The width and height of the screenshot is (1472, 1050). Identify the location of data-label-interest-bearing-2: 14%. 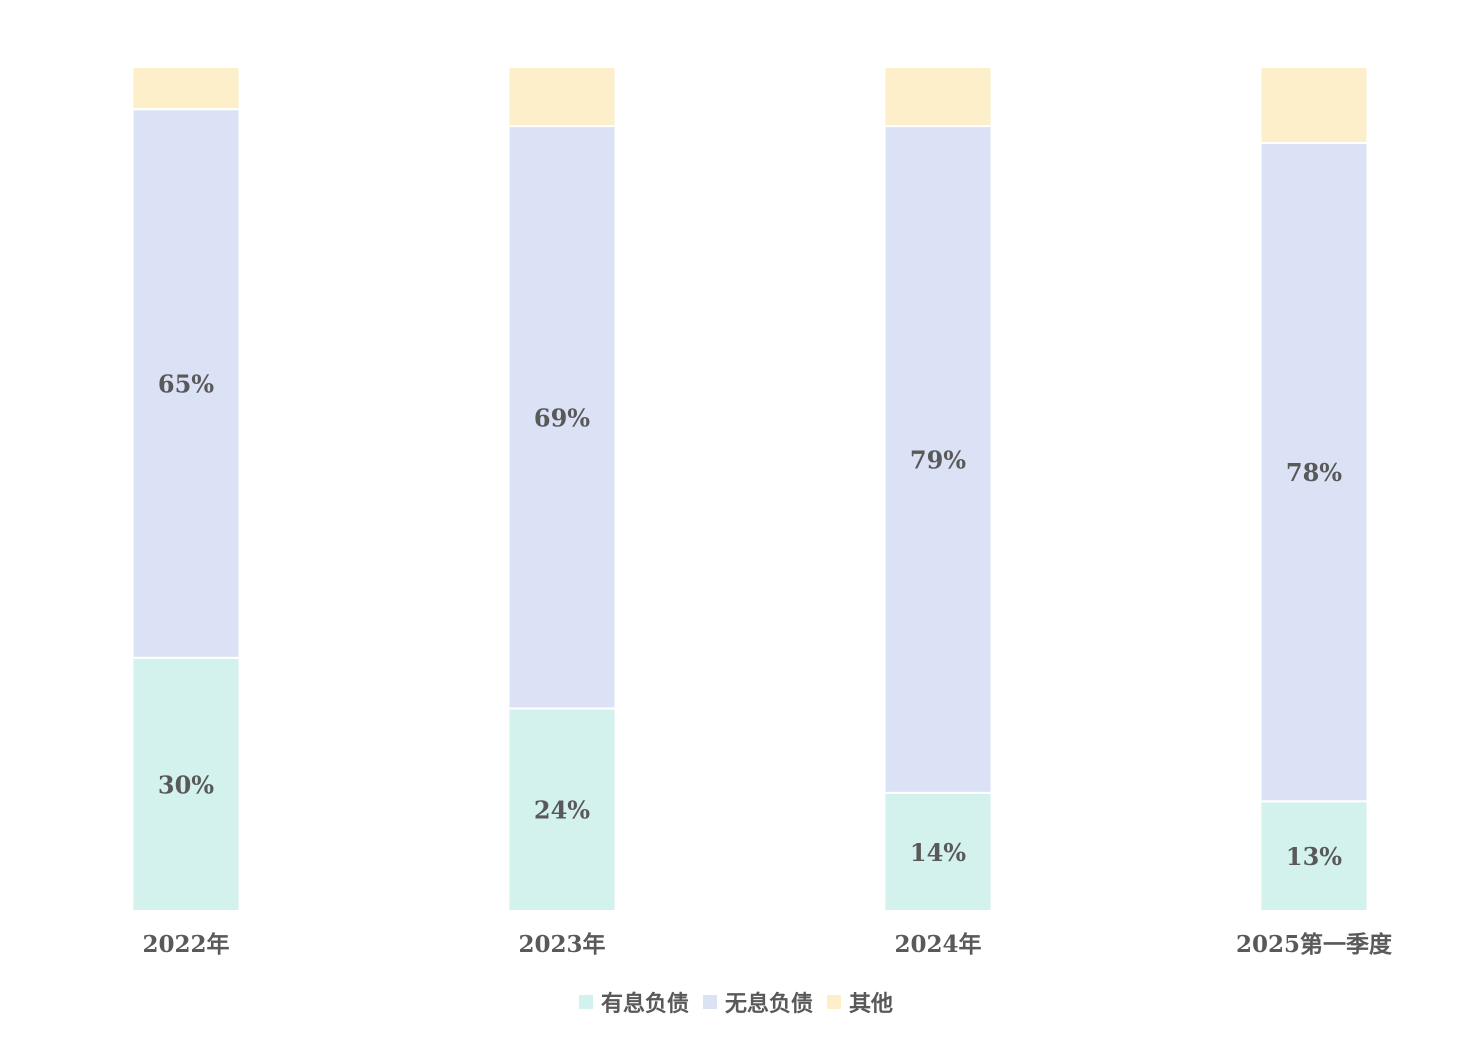
(938, 852).